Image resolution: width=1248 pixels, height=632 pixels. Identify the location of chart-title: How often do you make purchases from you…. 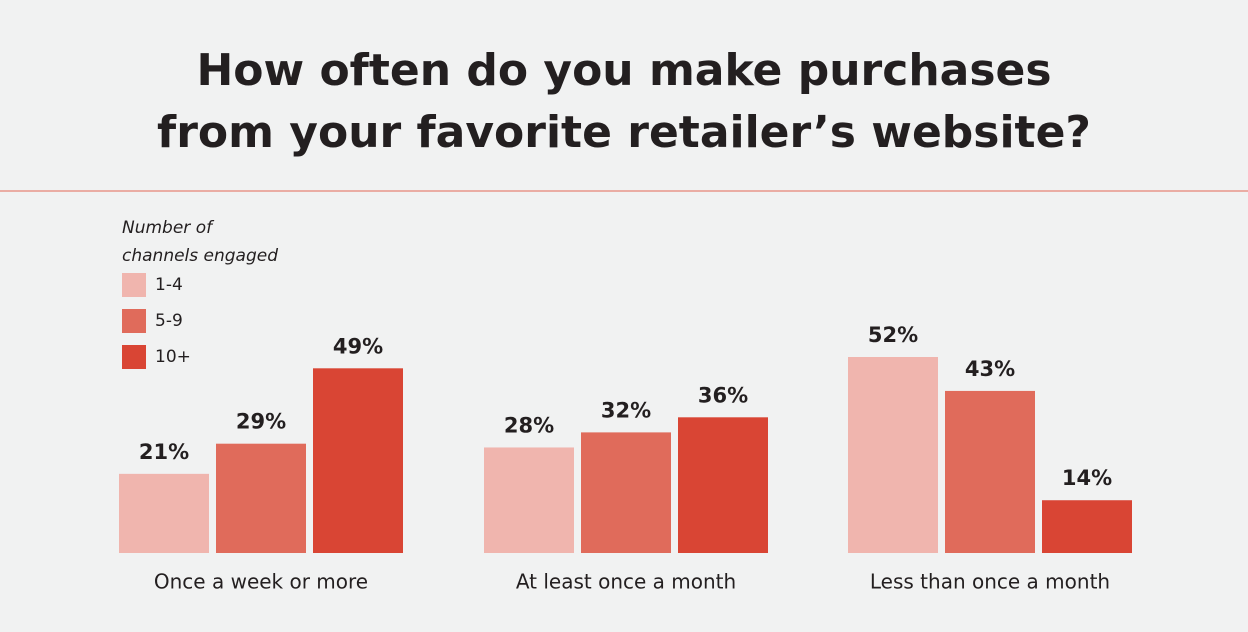
(624, 101).